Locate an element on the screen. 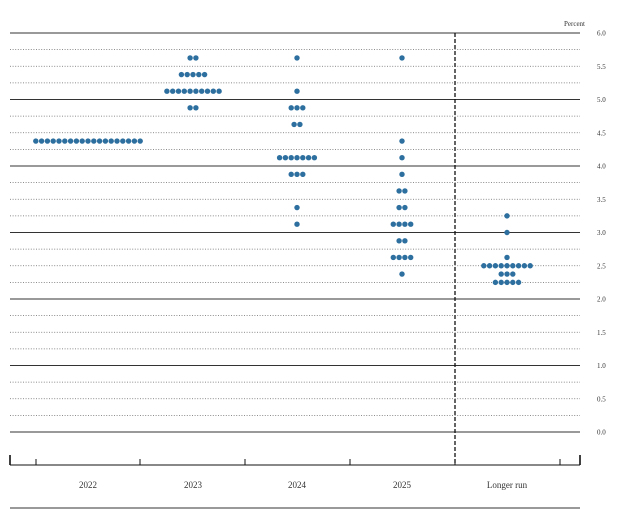 This screenshot has width=629, height=514. x-category-label: Longer run is located at coordinates (507, 485).